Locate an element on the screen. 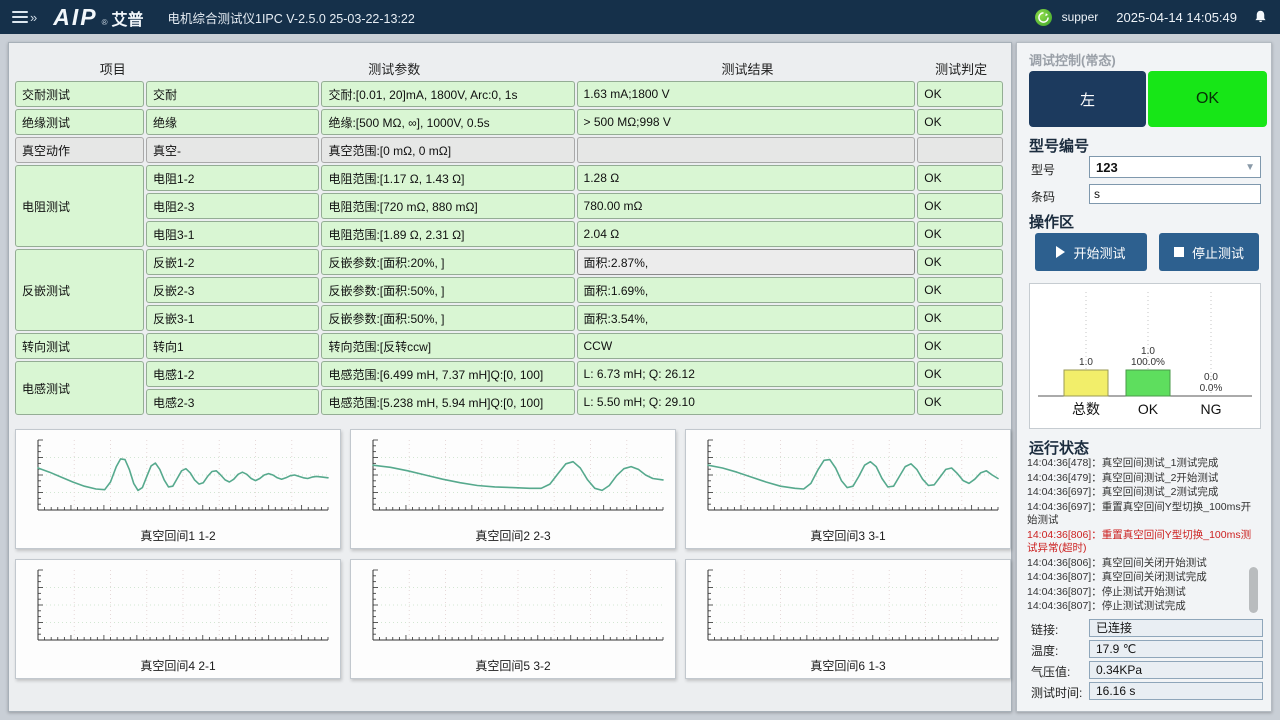 The height and width of the screenshot is (720, 1280). table-row: 电阻3-1 电阻范围:[1.89 Ω, 2.31 Ω] 2.04 Ω OK is located at coordinates (509, 234).